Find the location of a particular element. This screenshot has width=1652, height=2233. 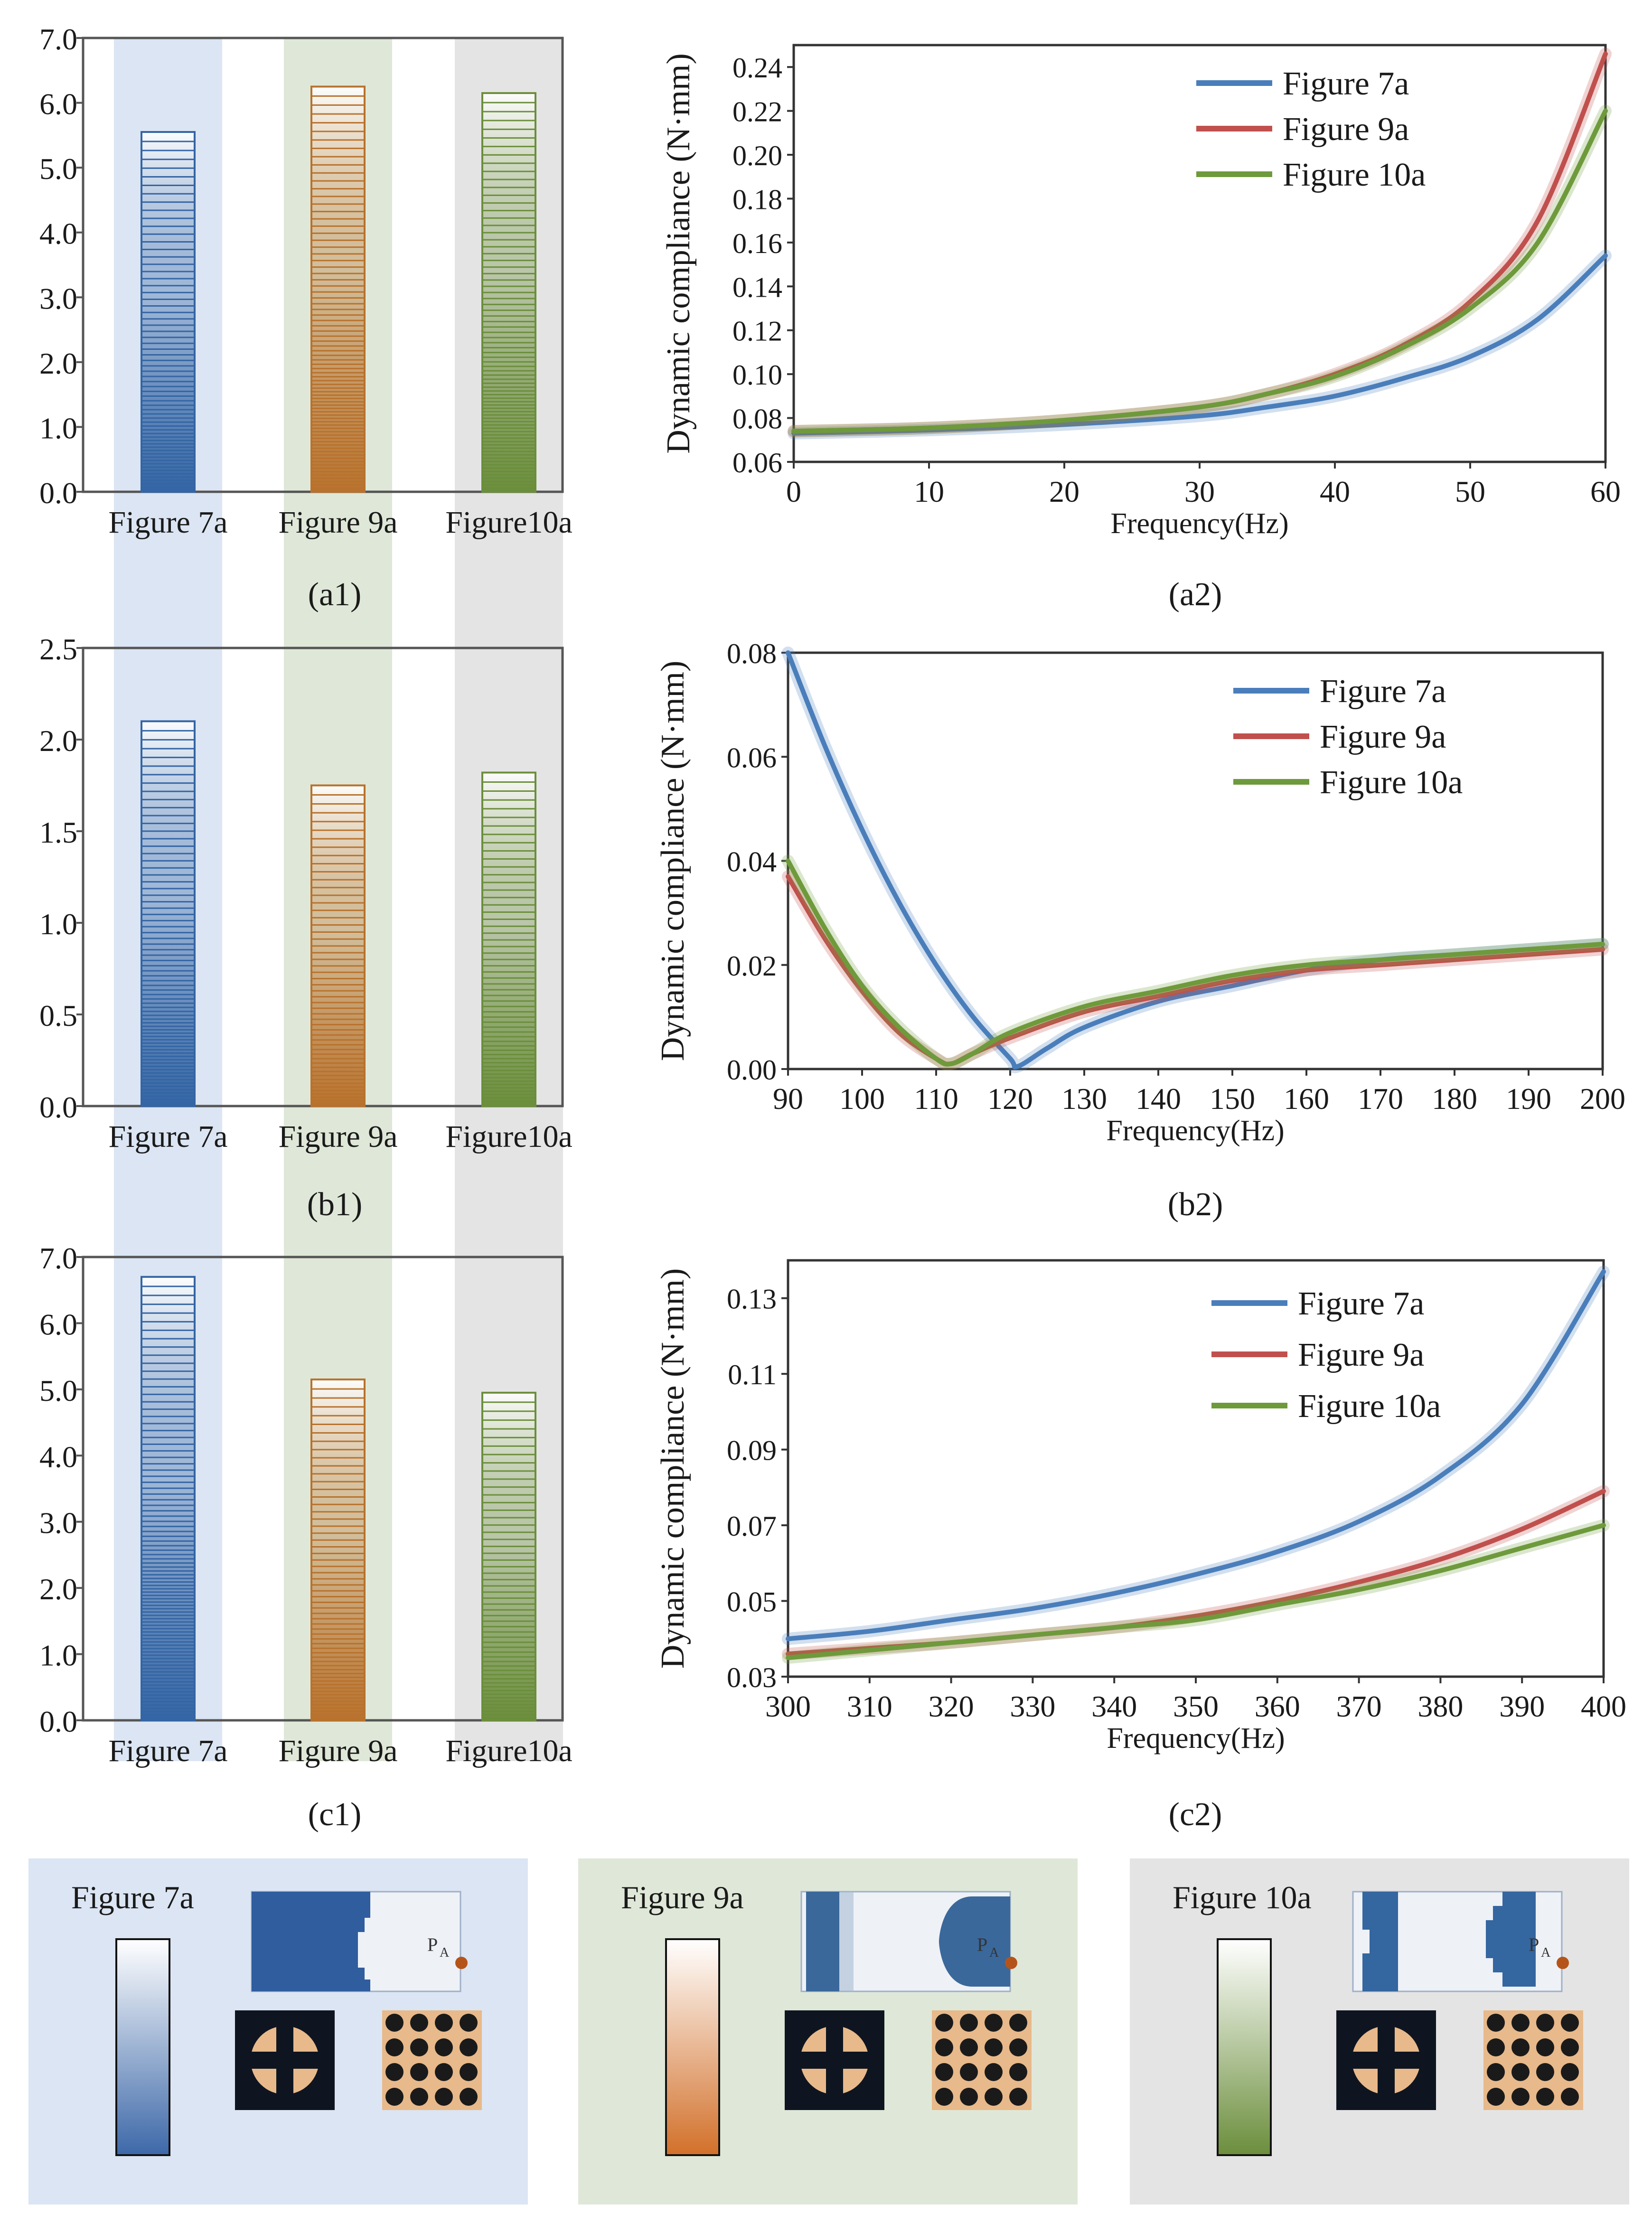

x-tick-label: 180 is located at coordinates (1454, 1099).